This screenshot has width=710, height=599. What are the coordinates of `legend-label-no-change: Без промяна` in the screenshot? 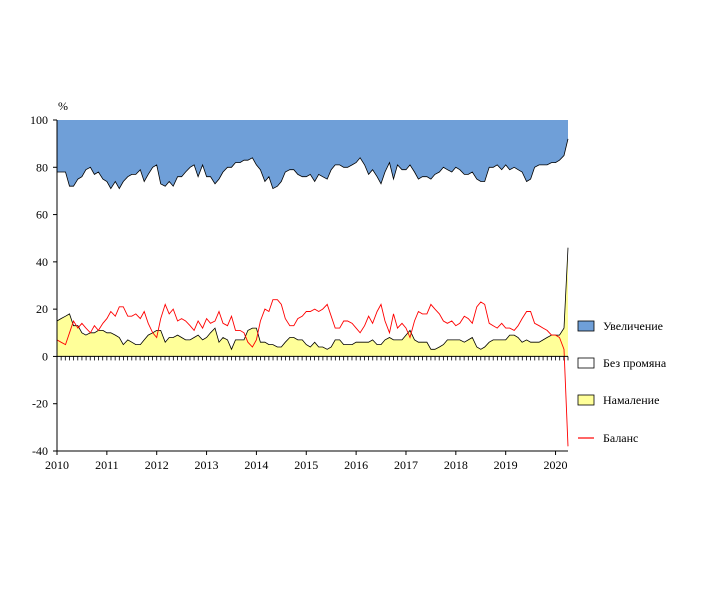 It's located at (635, 363).